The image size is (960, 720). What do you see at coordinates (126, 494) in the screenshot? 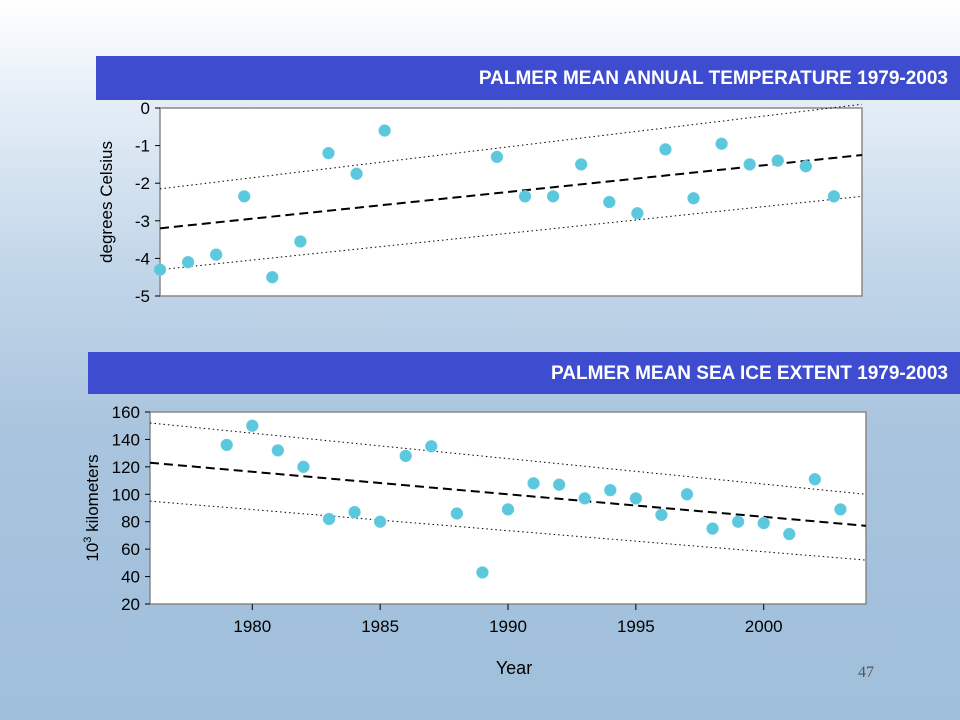
I see `y-tick-label: 100` at bounding box center [126, 494].